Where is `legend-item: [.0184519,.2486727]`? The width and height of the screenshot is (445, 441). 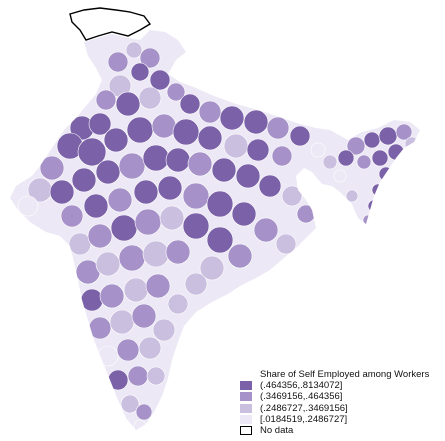
legend-item: [.0184519,.2486727] is located at coordinates (340, 419).